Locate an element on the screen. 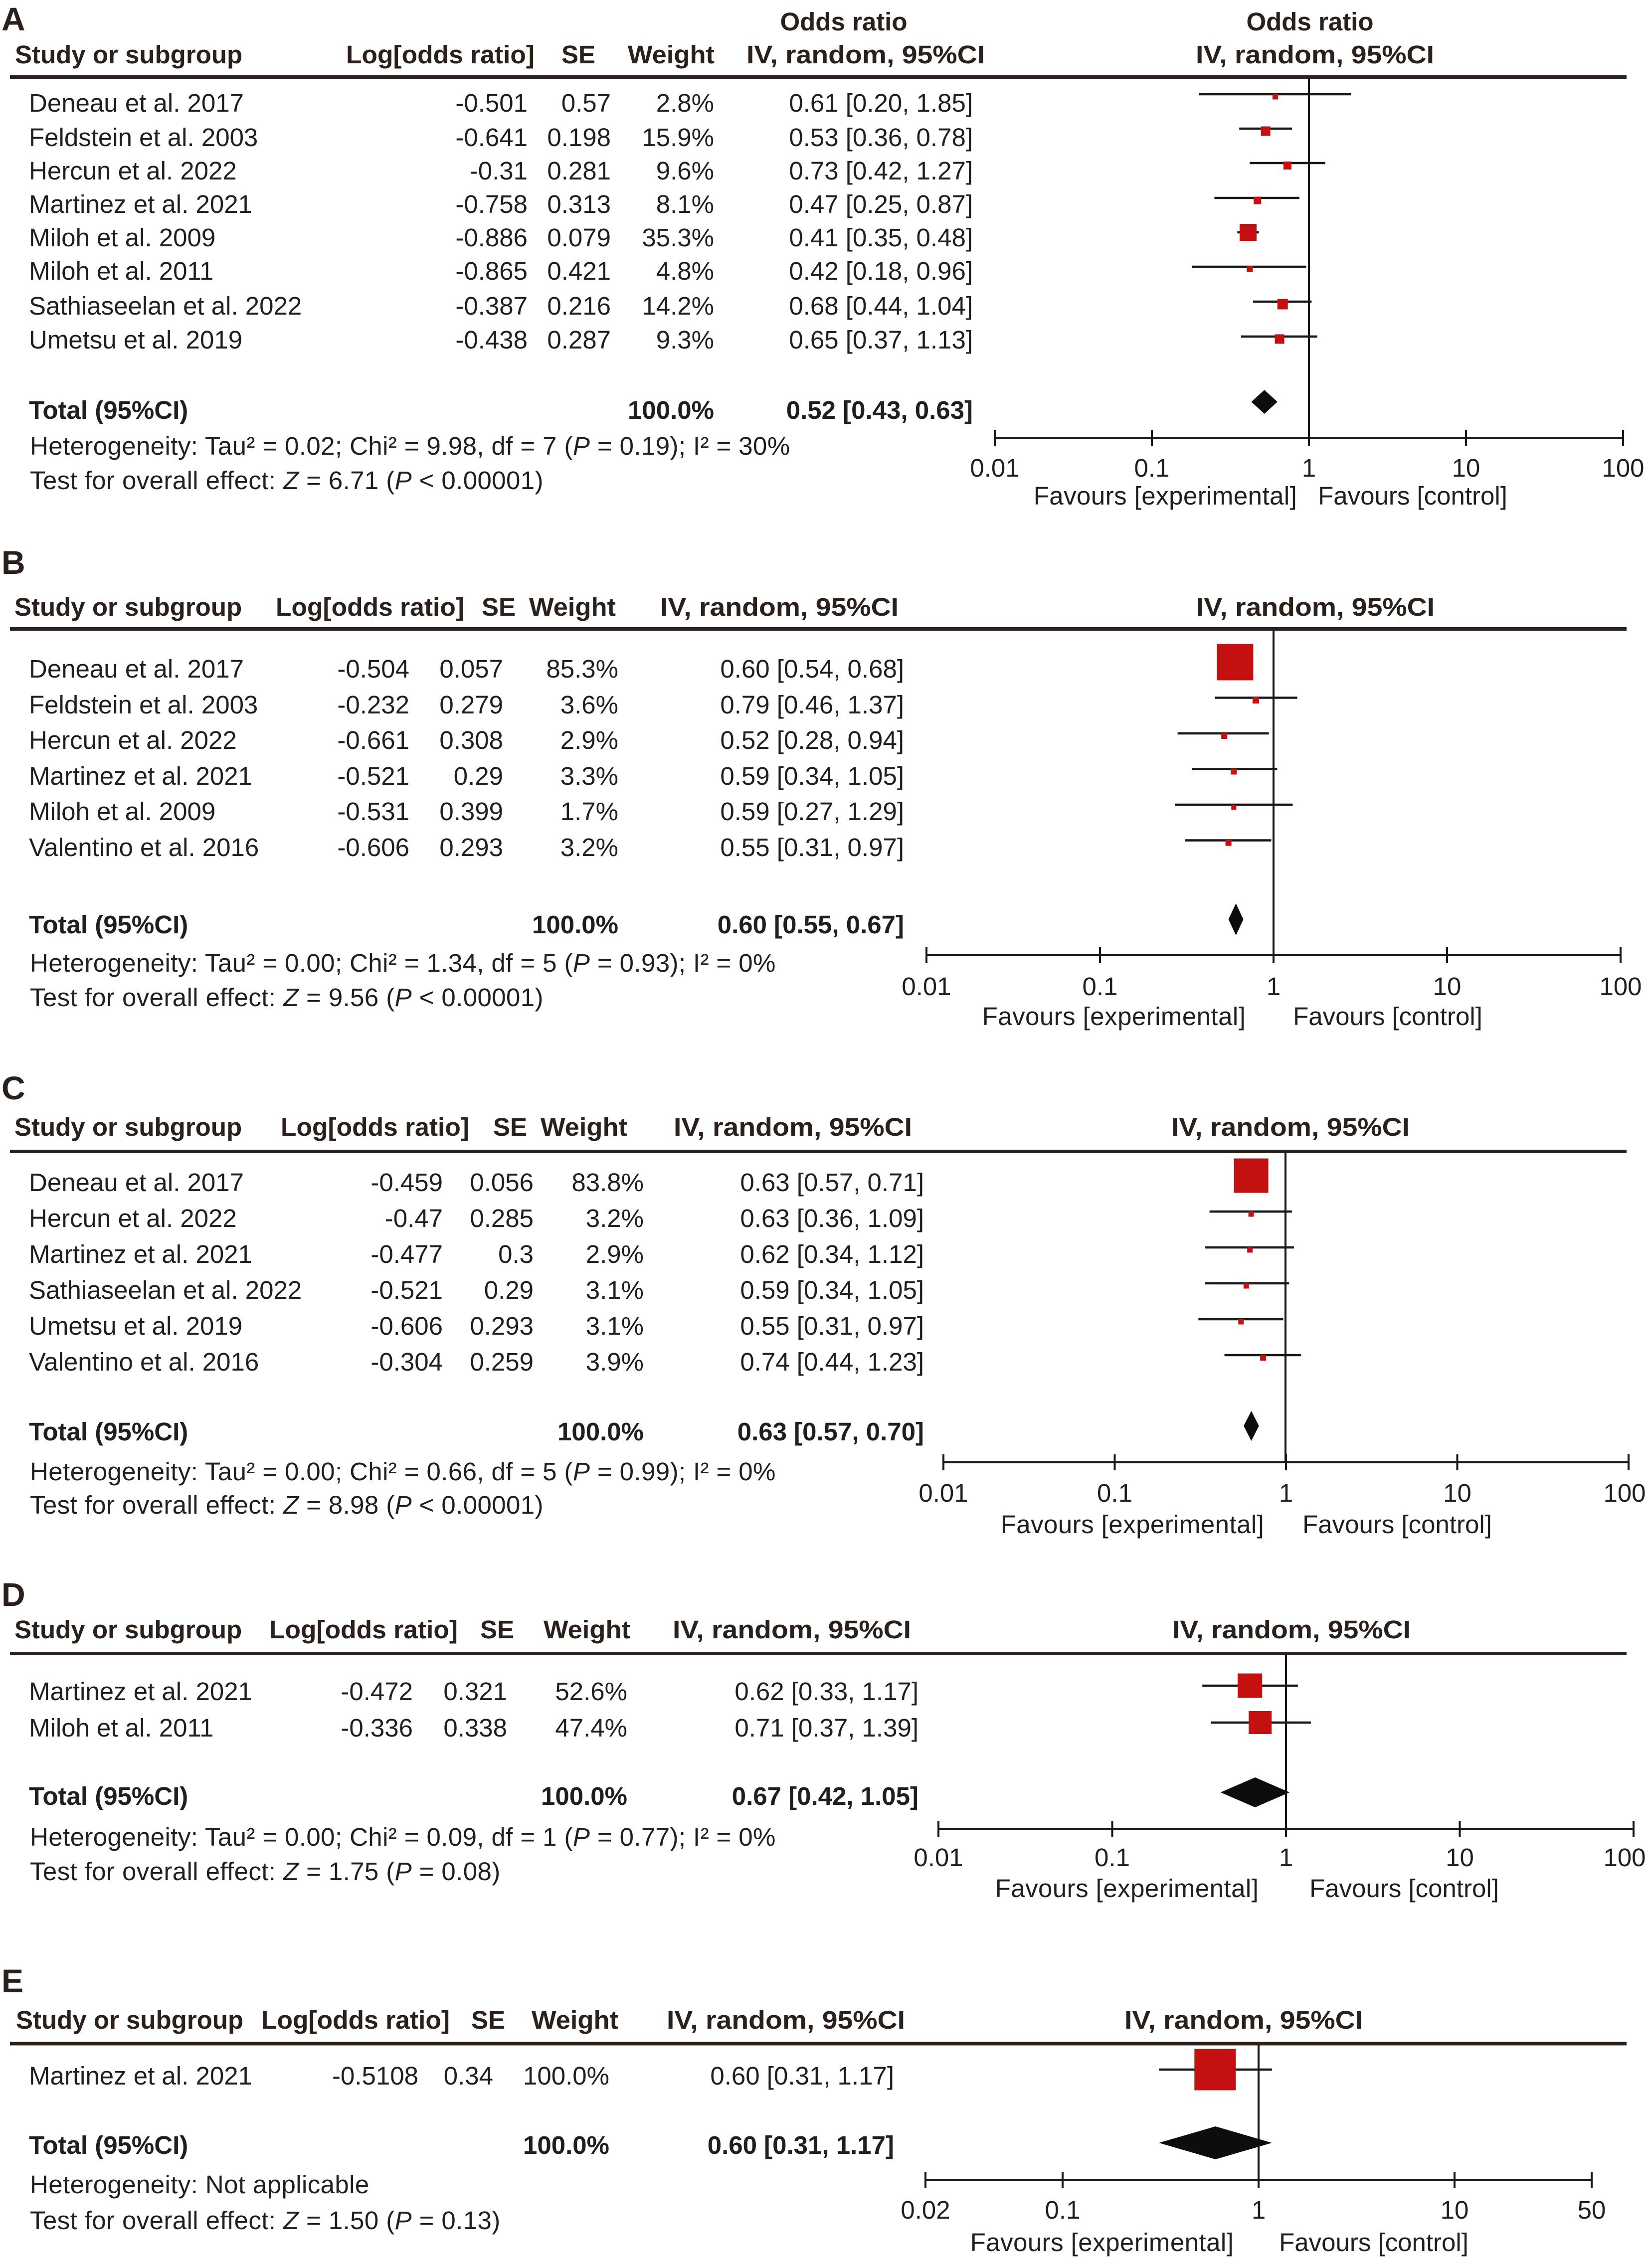  svg-text: A is located at coordinates (13, 18).